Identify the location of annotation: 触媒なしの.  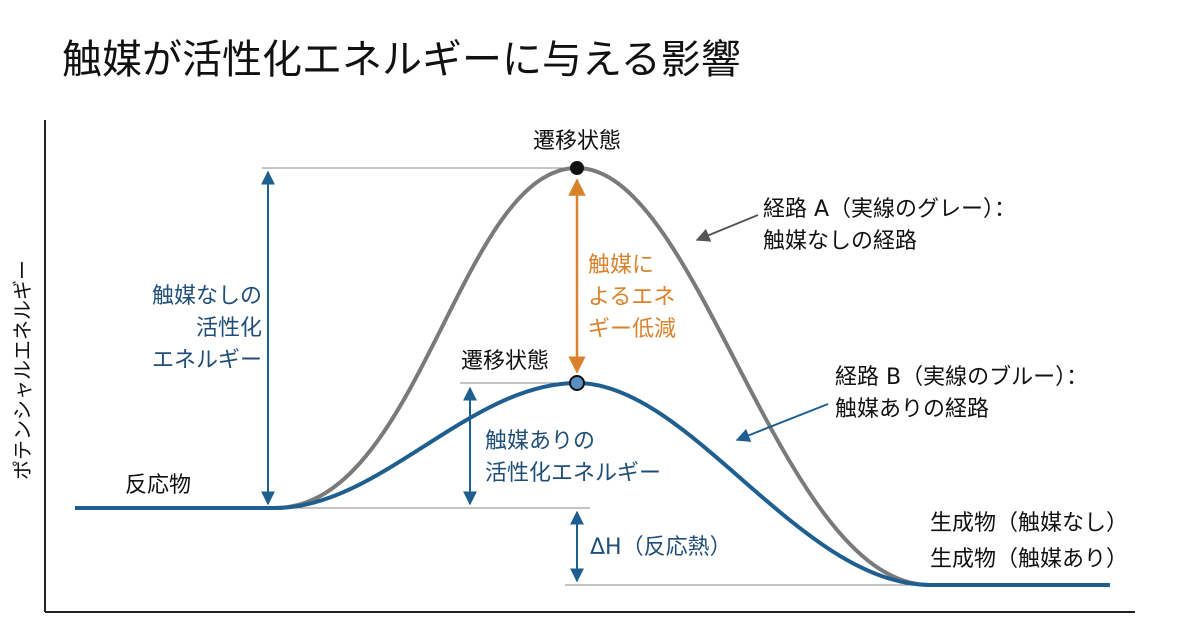
(207, 296).